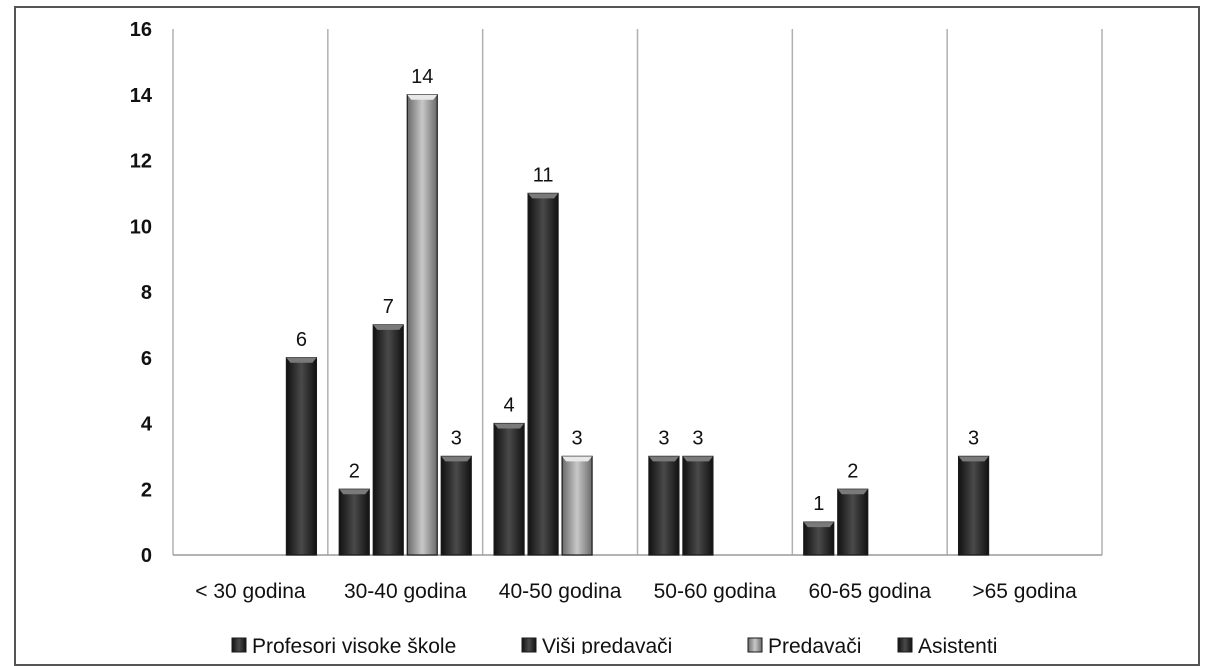 The image size is (1207, 666). Describe the element at coordinates (715, 591) in the screenshot. I see `category-label: 50-60 godina` at that location.